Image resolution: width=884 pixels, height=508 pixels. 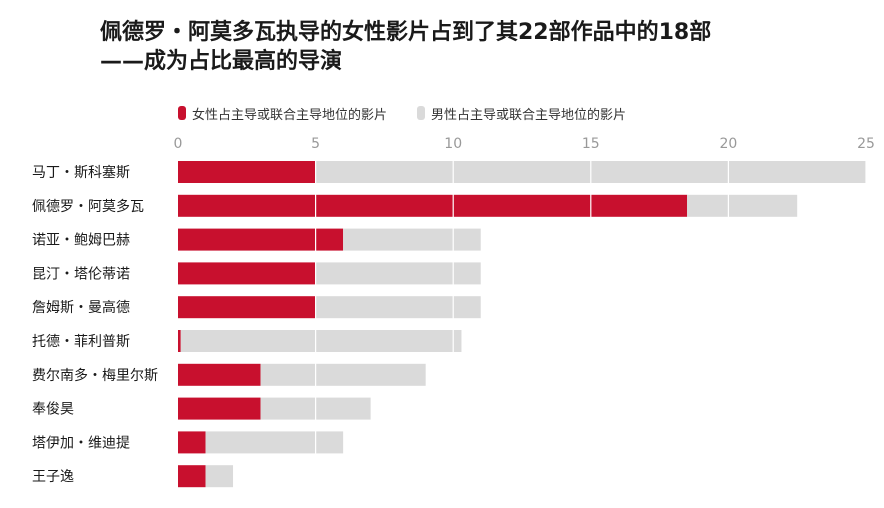 I want to click on legend-swatch-female, so click(x=182, y=113).